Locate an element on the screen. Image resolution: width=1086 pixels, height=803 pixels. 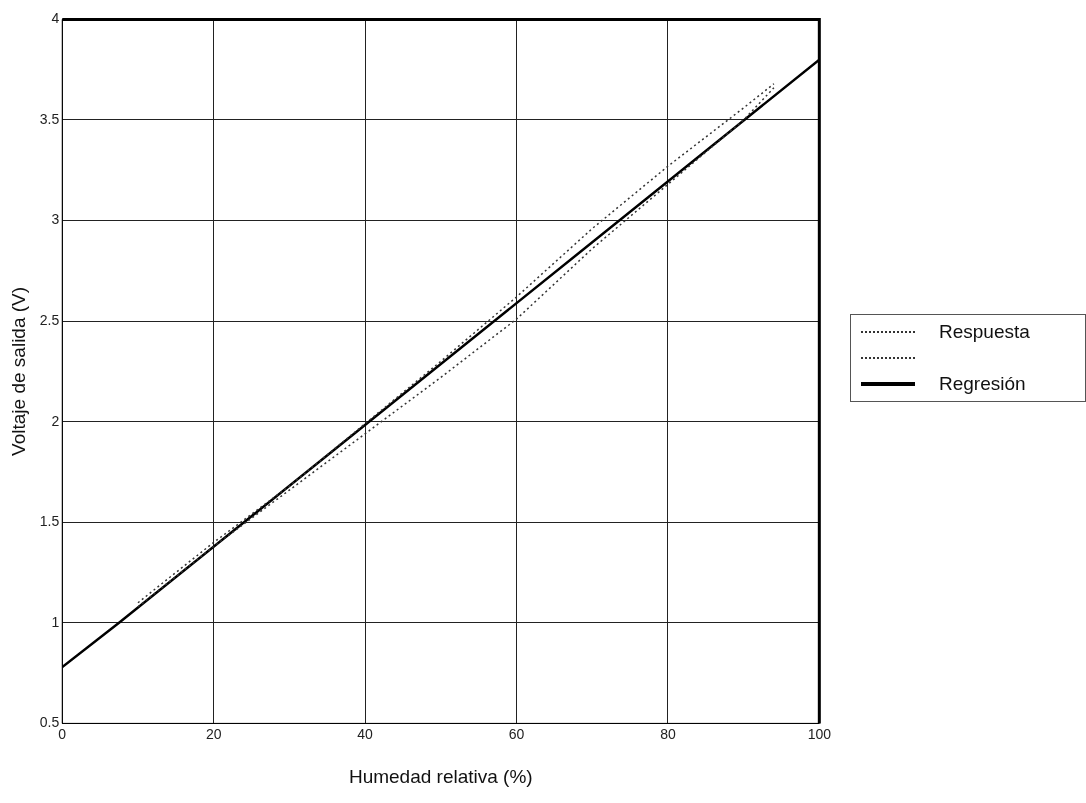
y-tick-label: 0.5 is located at coordinates (49, 722).